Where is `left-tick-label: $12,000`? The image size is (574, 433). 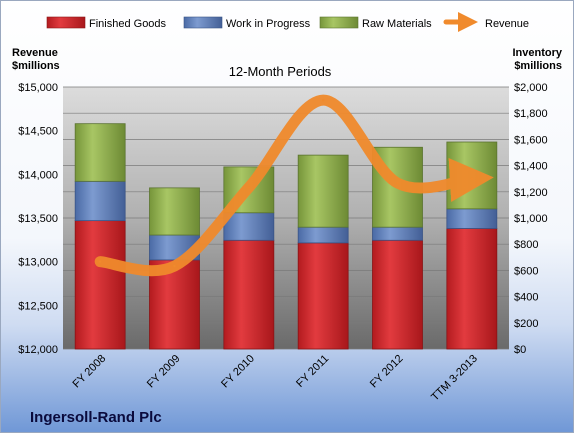 left-tick-label: $12,000 is located at coordinates (38, 350).